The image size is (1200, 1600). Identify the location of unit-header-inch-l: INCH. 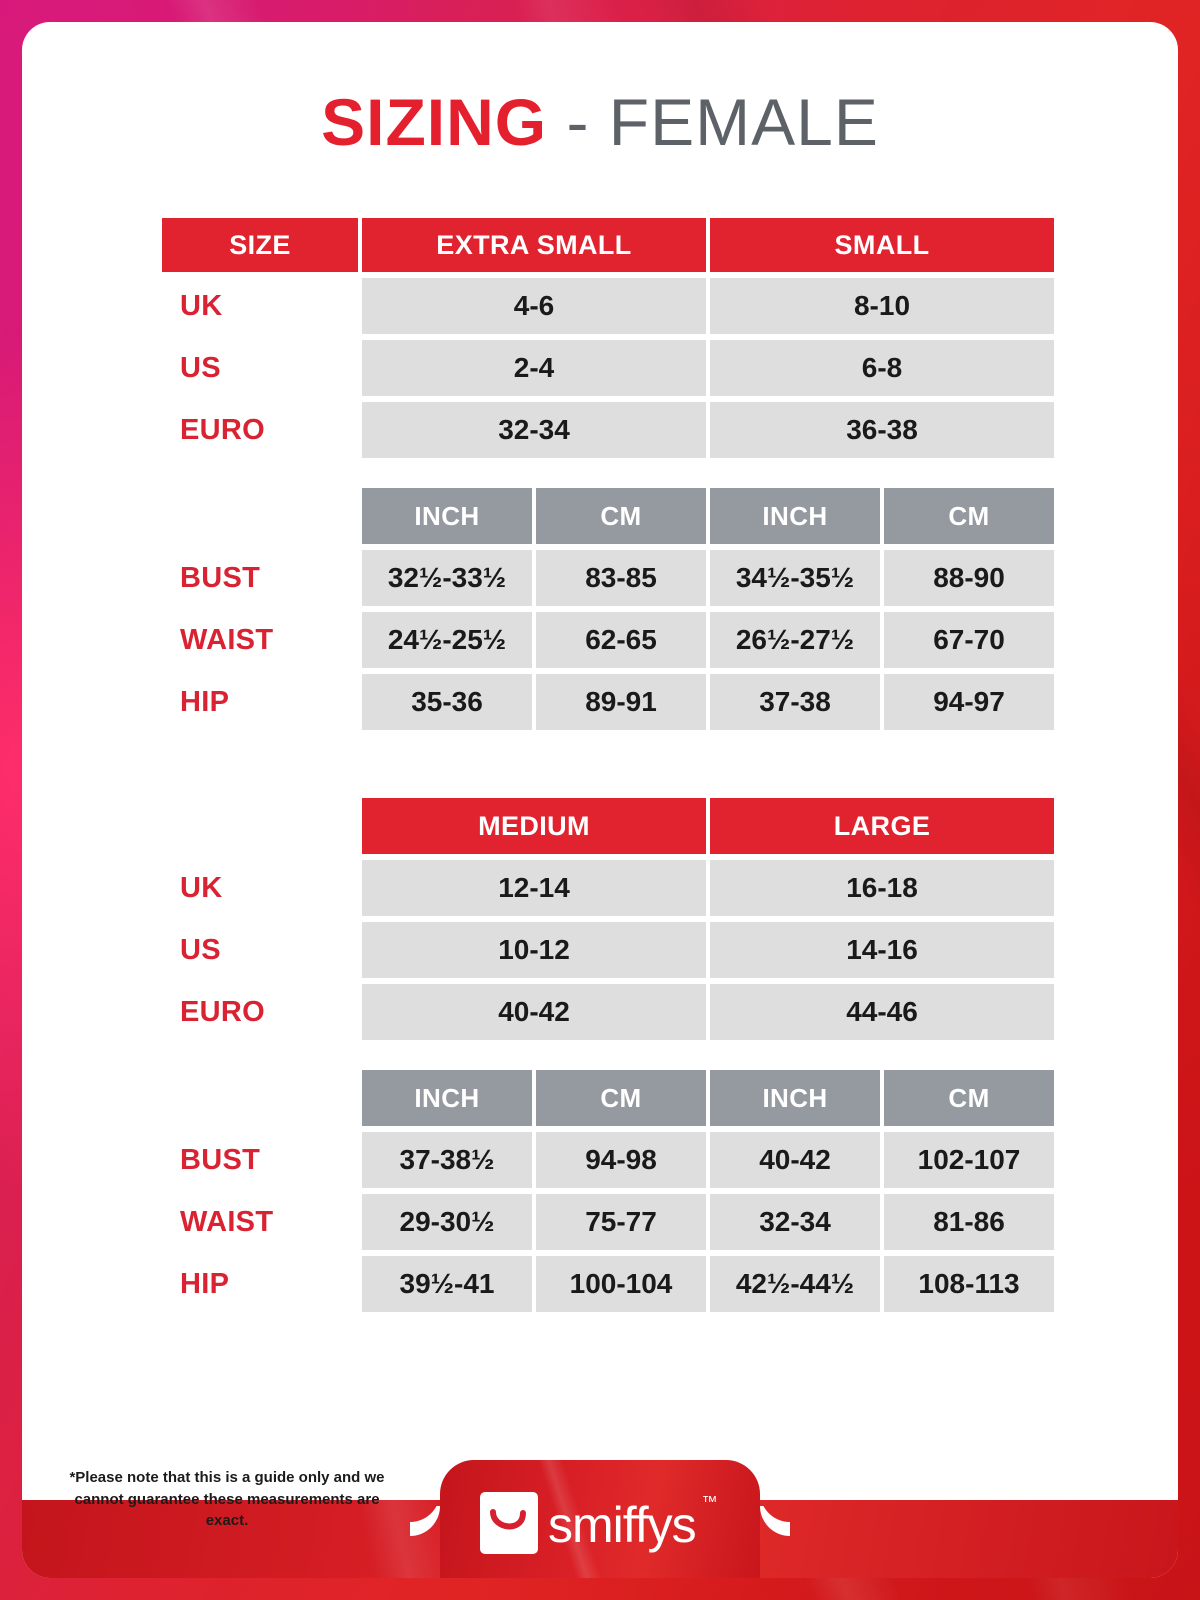
(795, 1098).